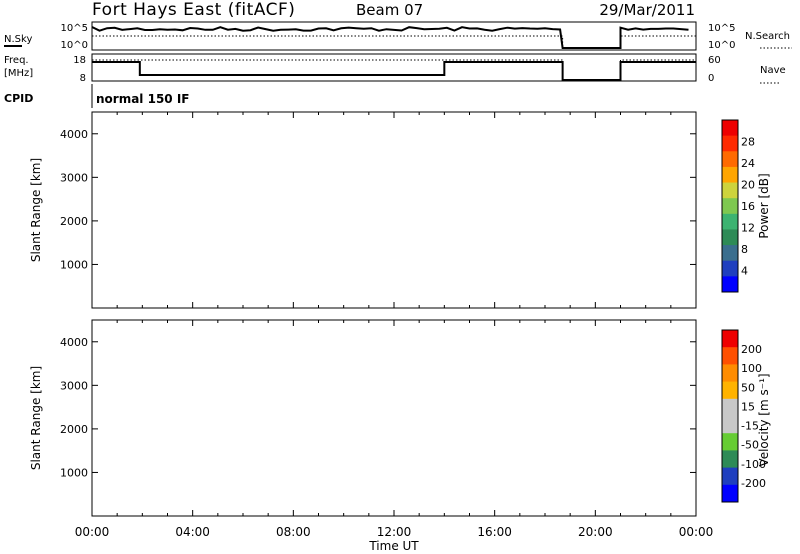  Describe the element at coordinates (143, 99) in the screenshot. I see `cpid-value: normal 150 IF` at that location.